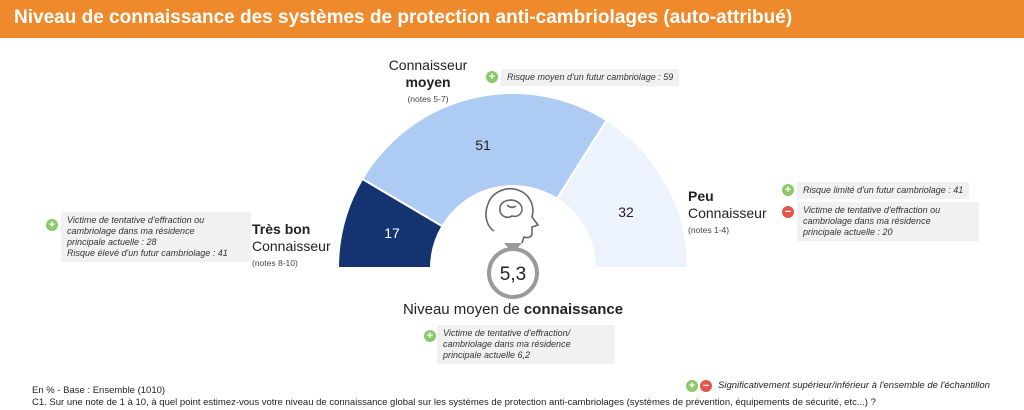 This screenshot has height=410, width=1024. Describe the element at coordinates (513, 274) in the screenshot. I see `average-score-value: 5,3` at that location.